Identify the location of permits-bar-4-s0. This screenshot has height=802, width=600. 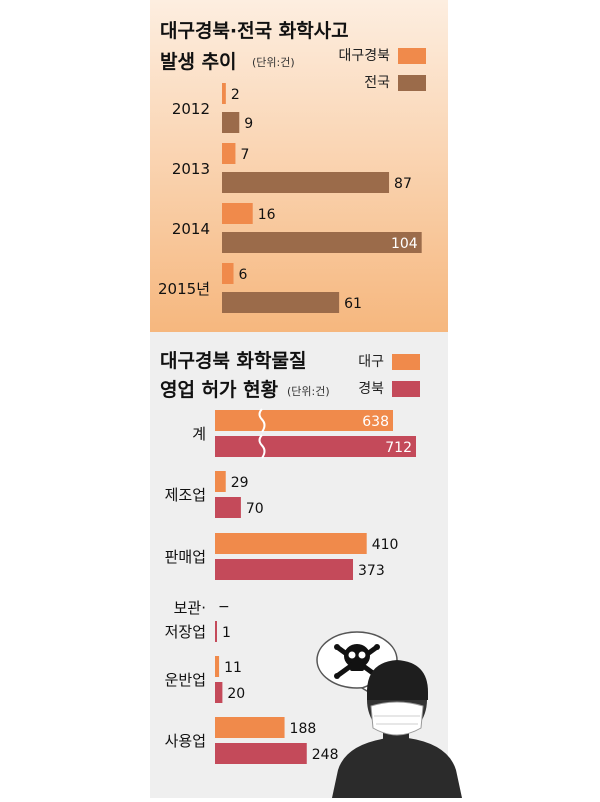
(217, 666).